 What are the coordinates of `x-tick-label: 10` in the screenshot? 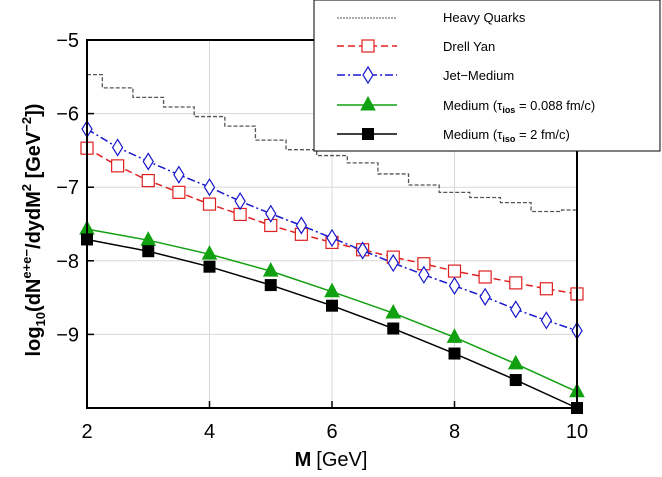 It's located at (577, 432).